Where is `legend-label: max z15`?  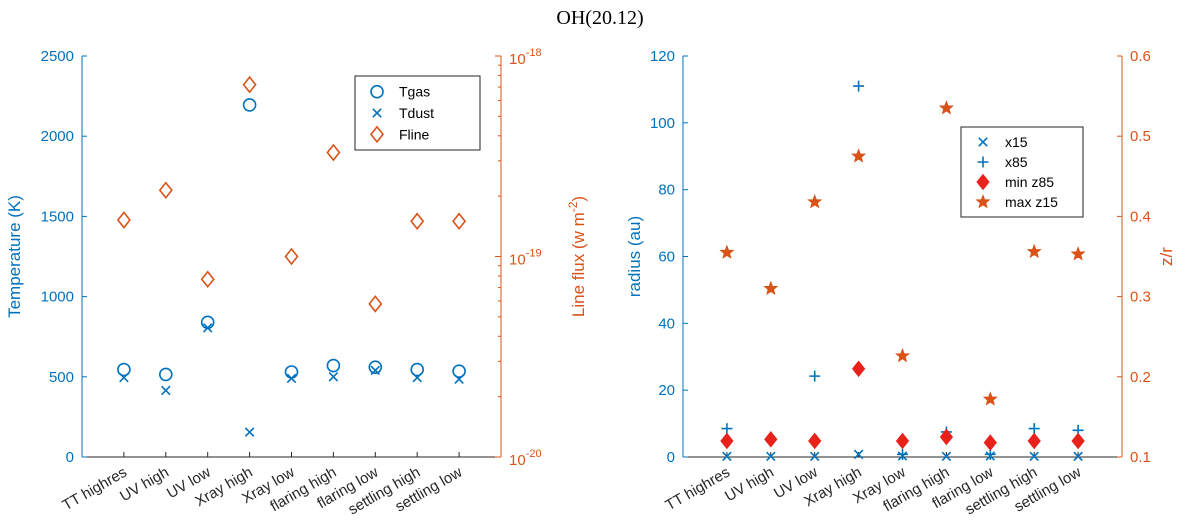
legend-label: max z15 is located at coordinates (1031, 202).